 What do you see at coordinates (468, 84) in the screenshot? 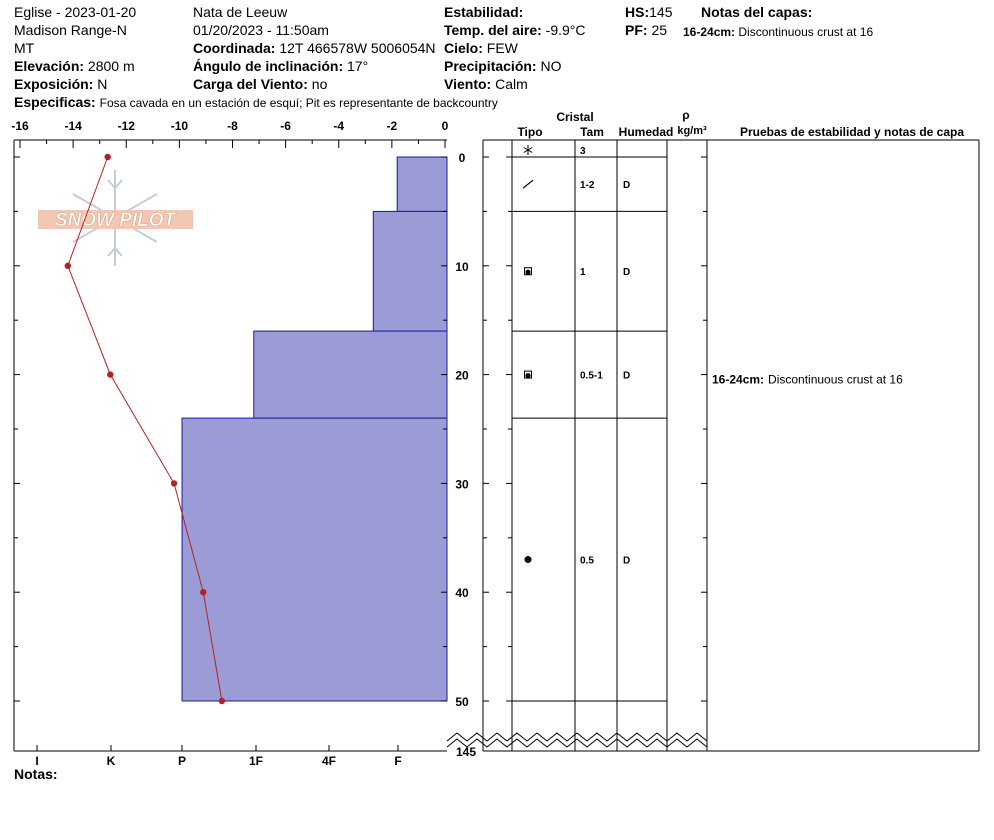
I see `wind-label: Viento:` at bounding box center [468, 84].